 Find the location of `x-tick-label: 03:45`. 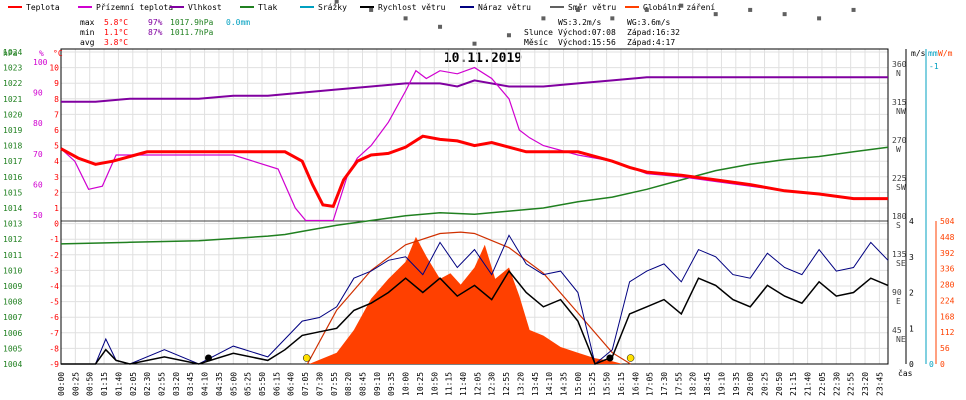

x-tick-label: 03:45 is located at coordinates (190, 384).